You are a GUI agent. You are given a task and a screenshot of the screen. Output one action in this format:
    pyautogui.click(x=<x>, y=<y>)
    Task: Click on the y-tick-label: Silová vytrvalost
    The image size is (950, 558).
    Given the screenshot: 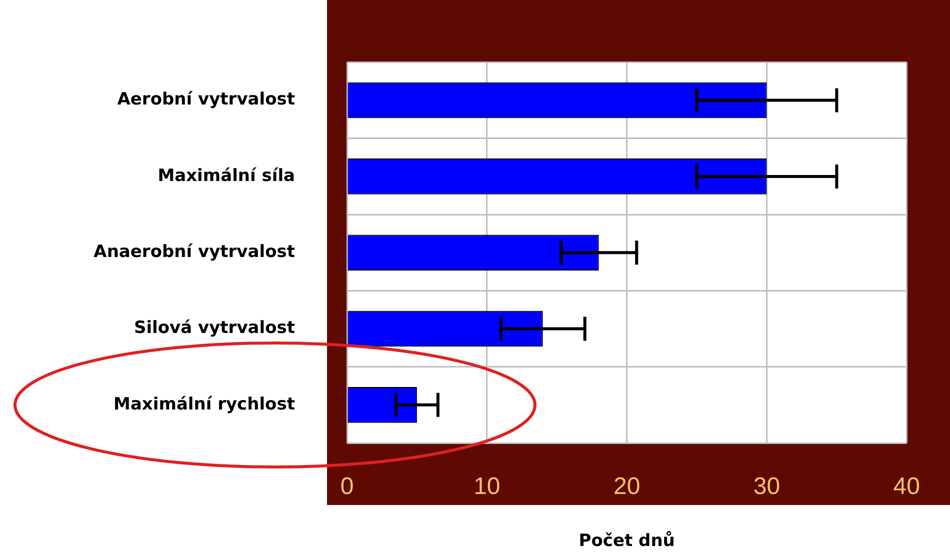 What is the action you would take?
    pyautogui.click(x=214, y=328)
    